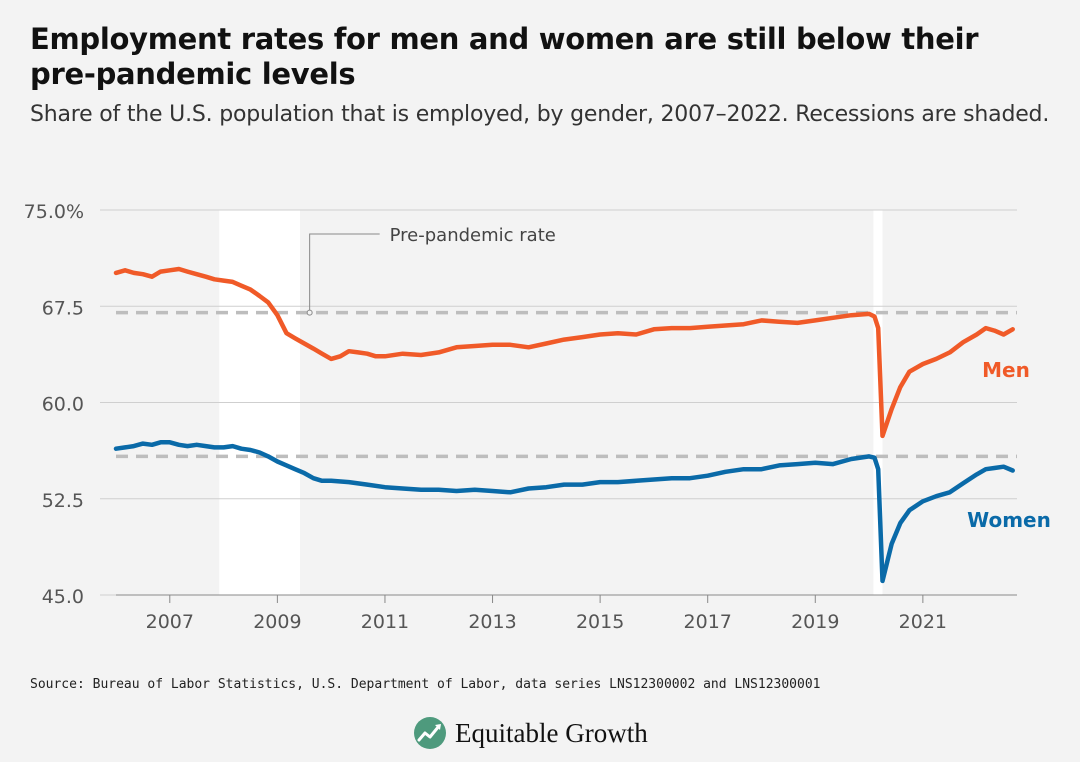  Describe the element at coordinates (600, 622) in the screenshot. I see `x-tick-label: 2015` at that location.